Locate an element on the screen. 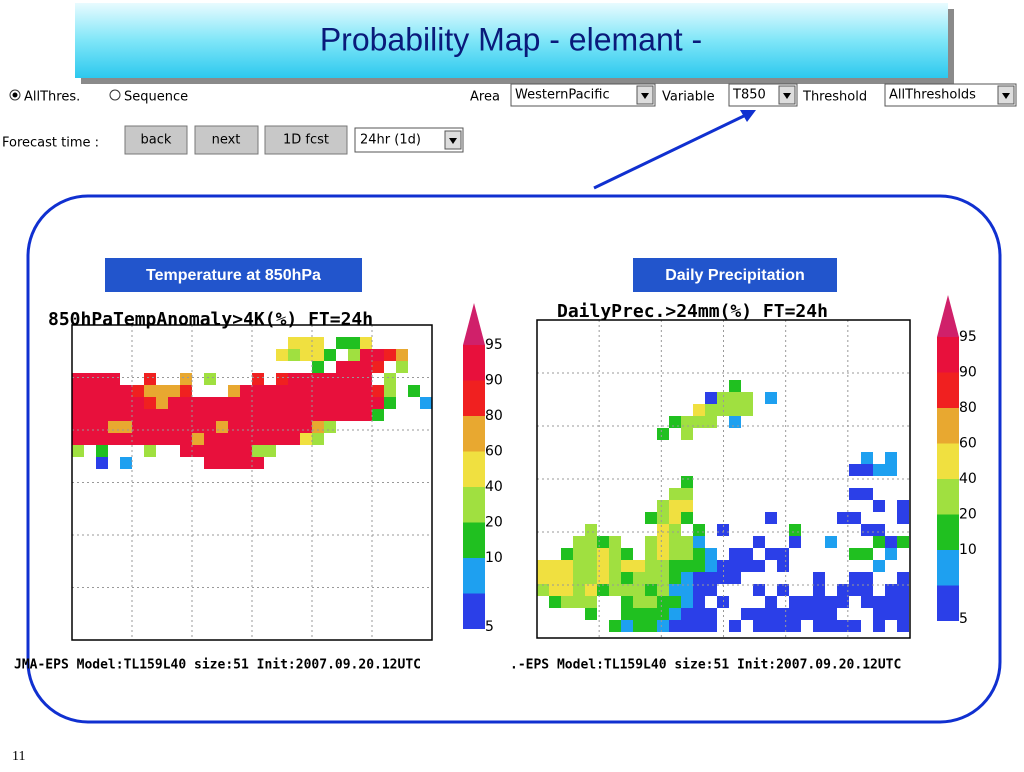 The image size is (1024, 772). radio-label: AllThres. is located at coordinates (52, 97).